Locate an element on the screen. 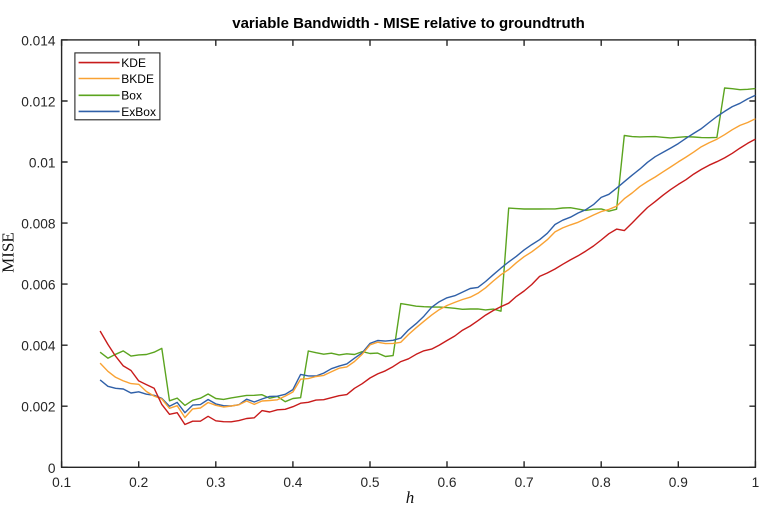 This screenshot has width=761, height=510. svg-text: 0.1 is located at coordinates (61, 482).